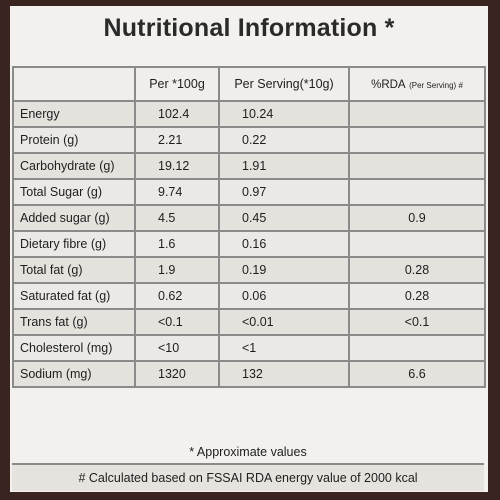 This screenshot has height=500, width=500. Describe the element at coordinates (74, 192) in the screenshot. I see `nutrient-name: Total Sugar (g)` at that location.